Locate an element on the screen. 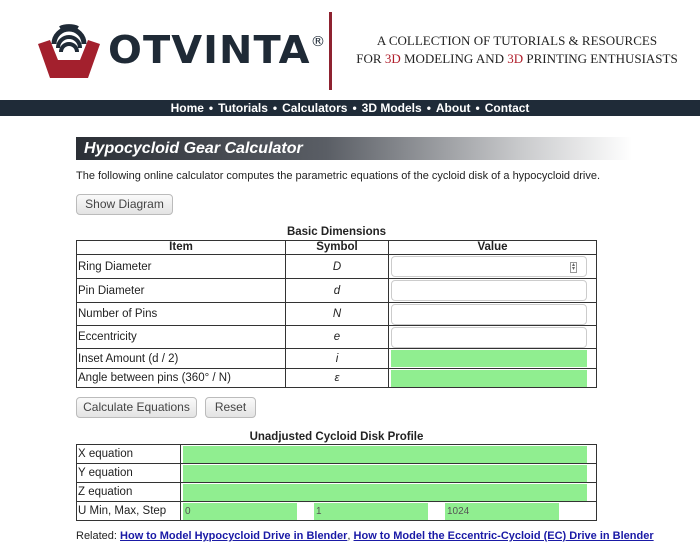 This screenshot has height=557, width=700. registered-mark: ® is located at coordinates (318, 42).